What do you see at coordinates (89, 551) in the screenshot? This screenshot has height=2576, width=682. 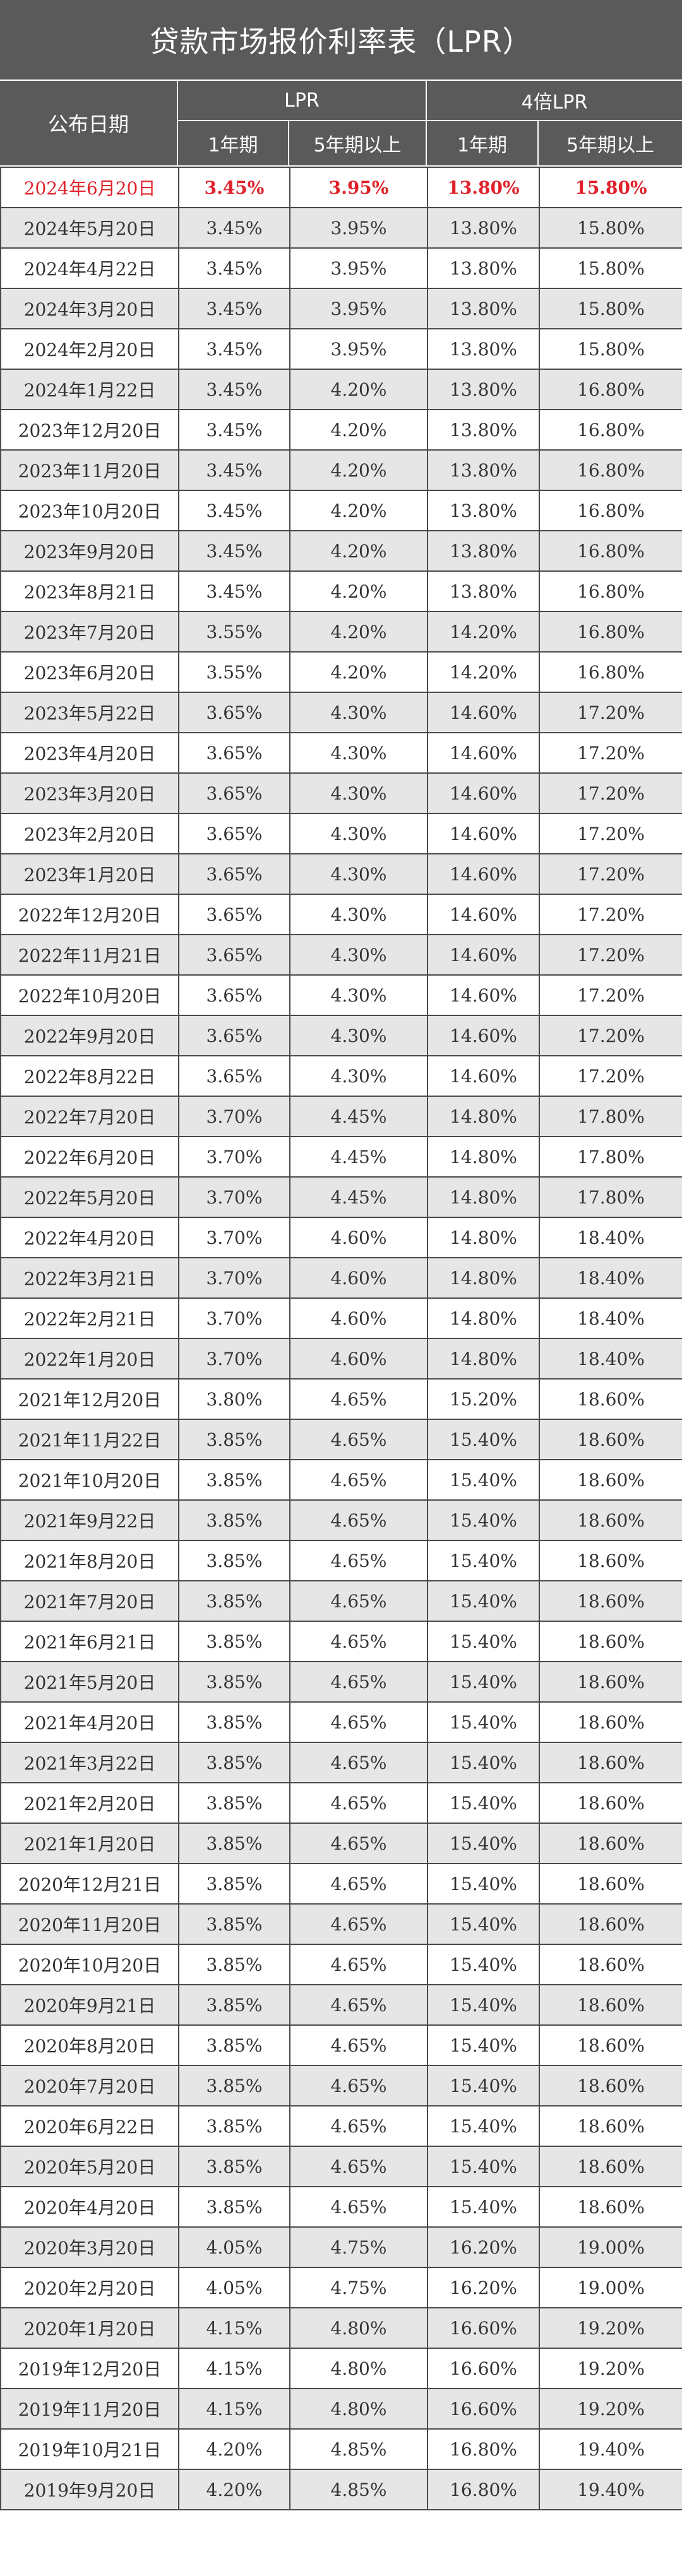 I see `publish-date-cell: 2023年9月20日` at bounding box center [89, 551].